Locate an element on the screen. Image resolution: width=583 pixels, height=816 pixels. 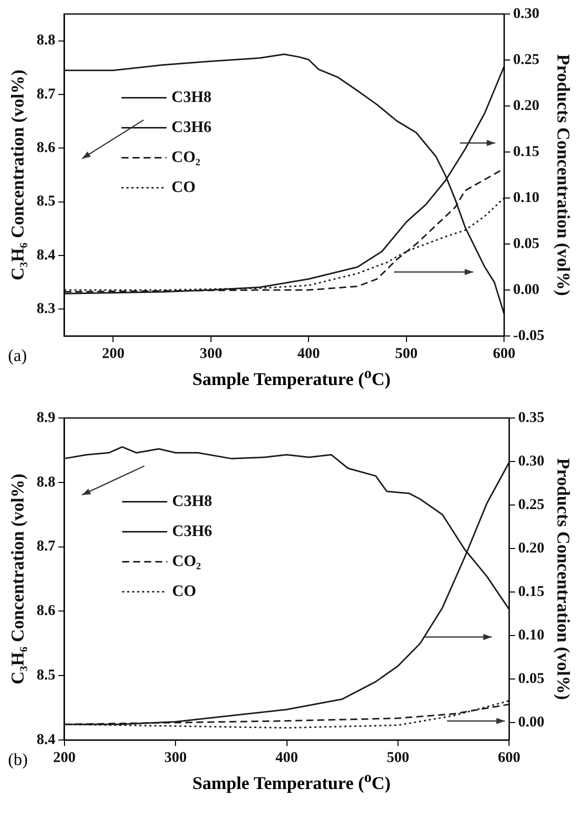
y-tick-label: 8.3 is located at coordinates (46, 309).